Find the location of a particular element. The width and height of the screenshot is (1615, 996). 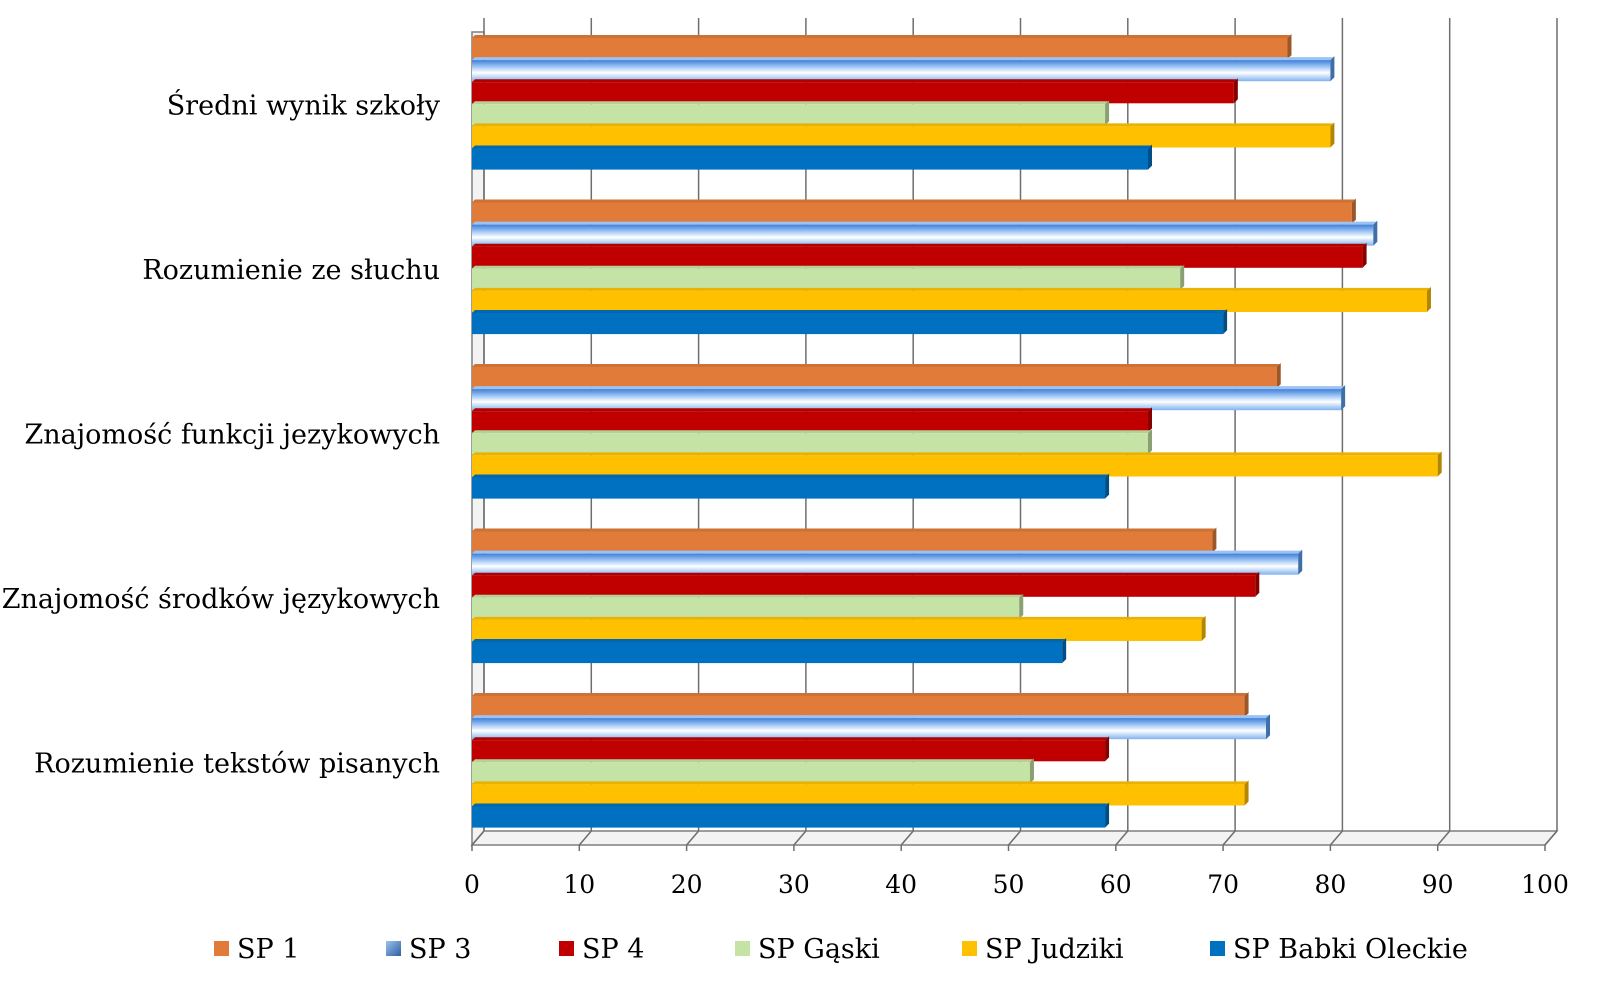

x-tick-label: 20 is located at coordinates (687, 884).